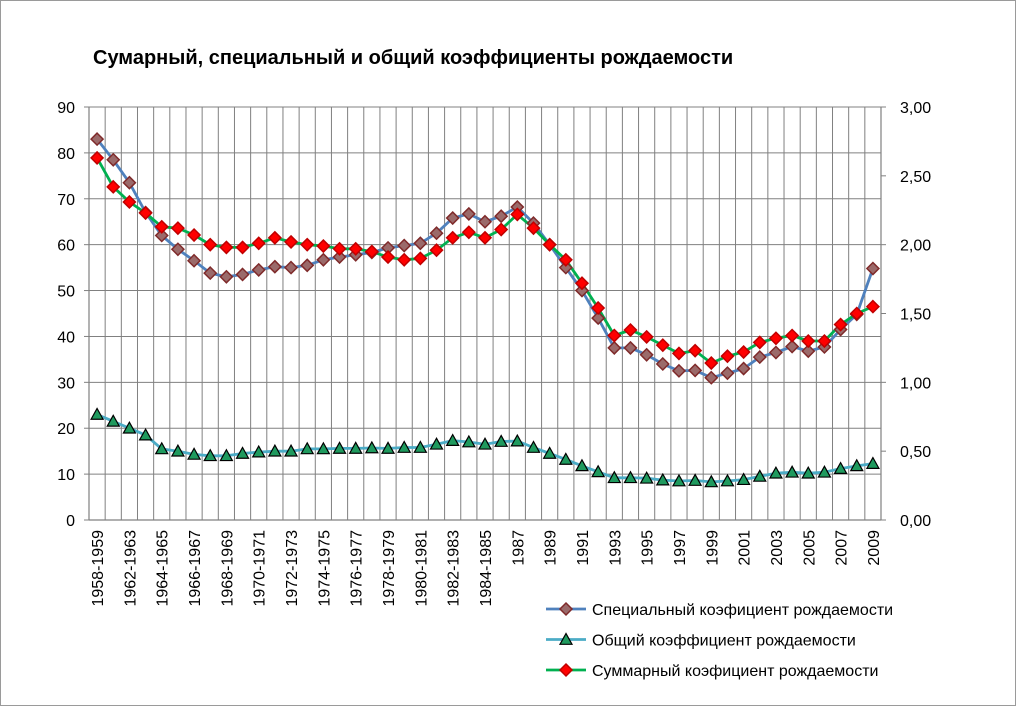 Image resolution: width=1018 pixels, height=708 pixels. I want to click on x-tick-label: 2005, so click(809, 548).